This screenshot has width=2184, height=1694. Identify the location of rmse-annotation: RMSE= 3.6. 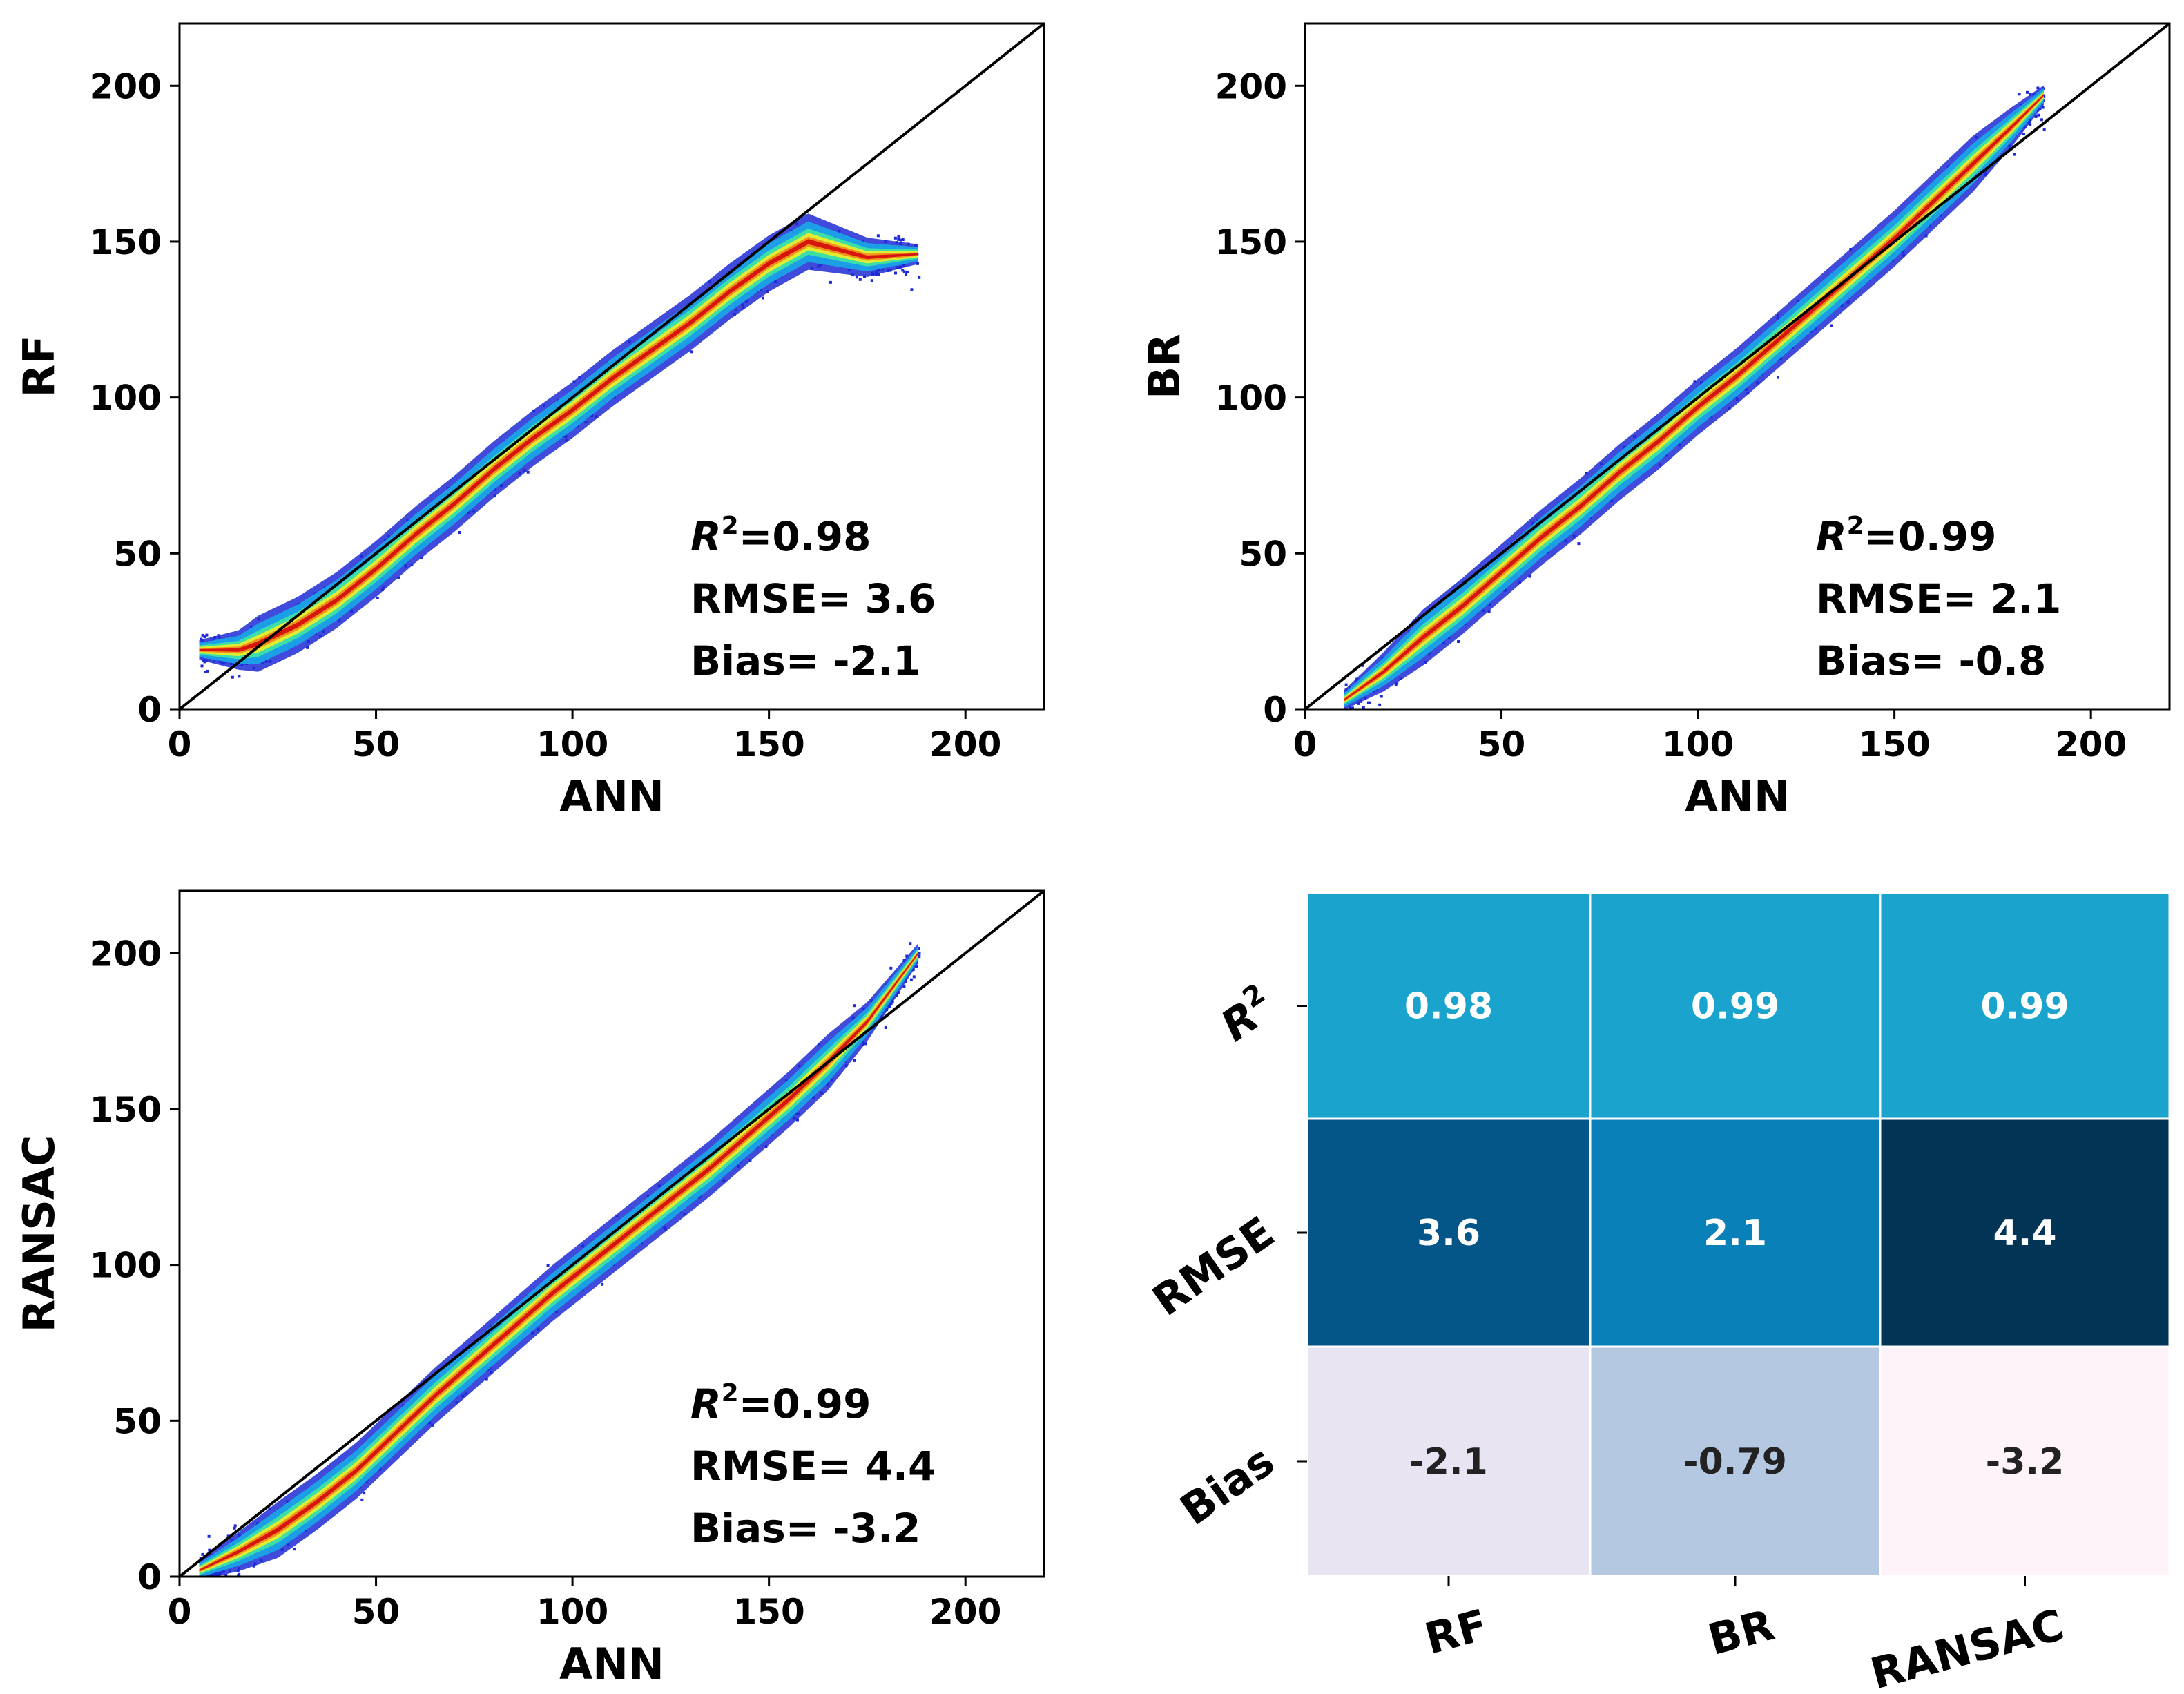
(813, 598).